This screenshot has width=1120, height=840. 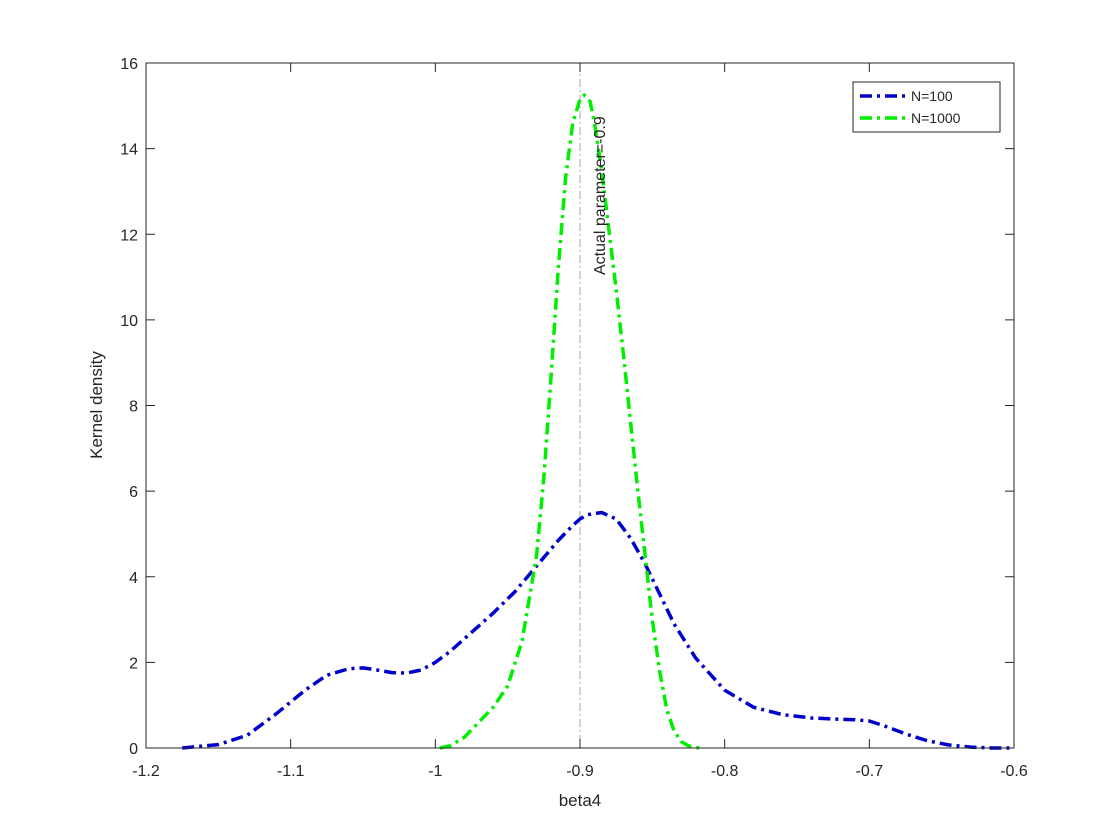 I want to click on x-tick-label: -0.7, so click(x=870, y=771).